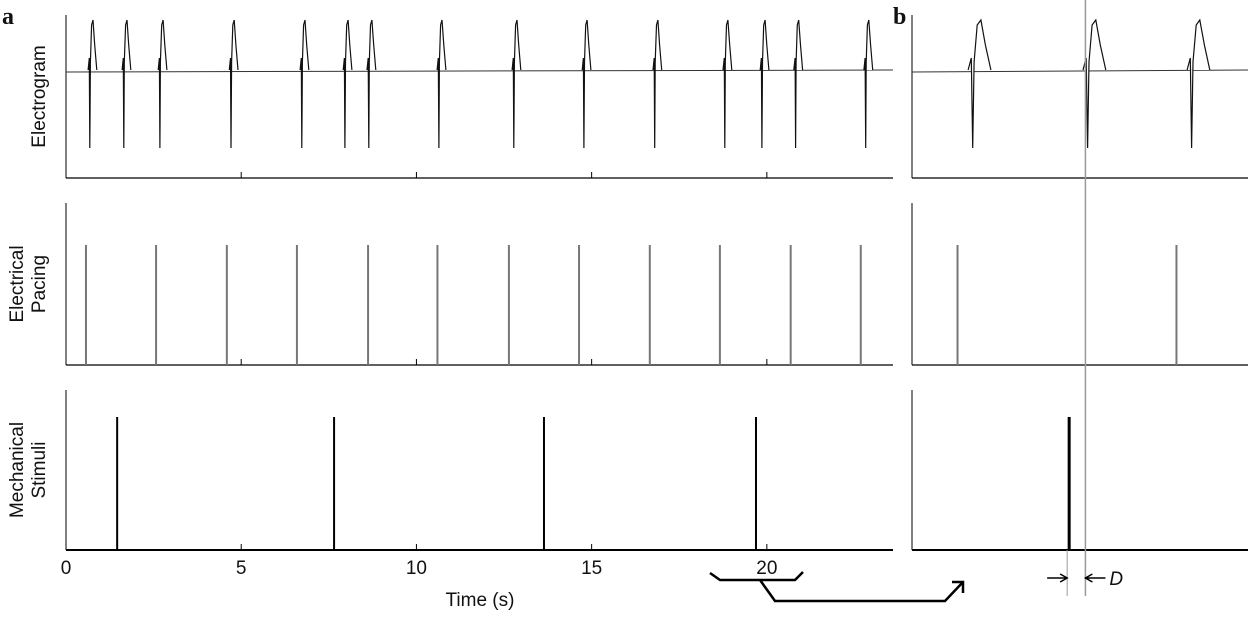  I want to click on delay-arrow, so click(1076, 578).